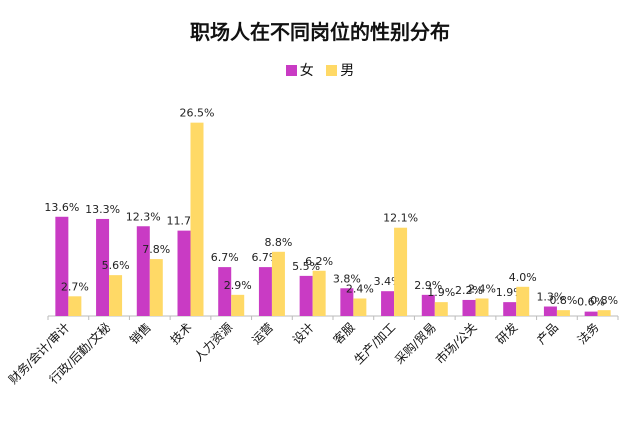  I want to click on data-label-male: 12.1%, so click(400, 218).